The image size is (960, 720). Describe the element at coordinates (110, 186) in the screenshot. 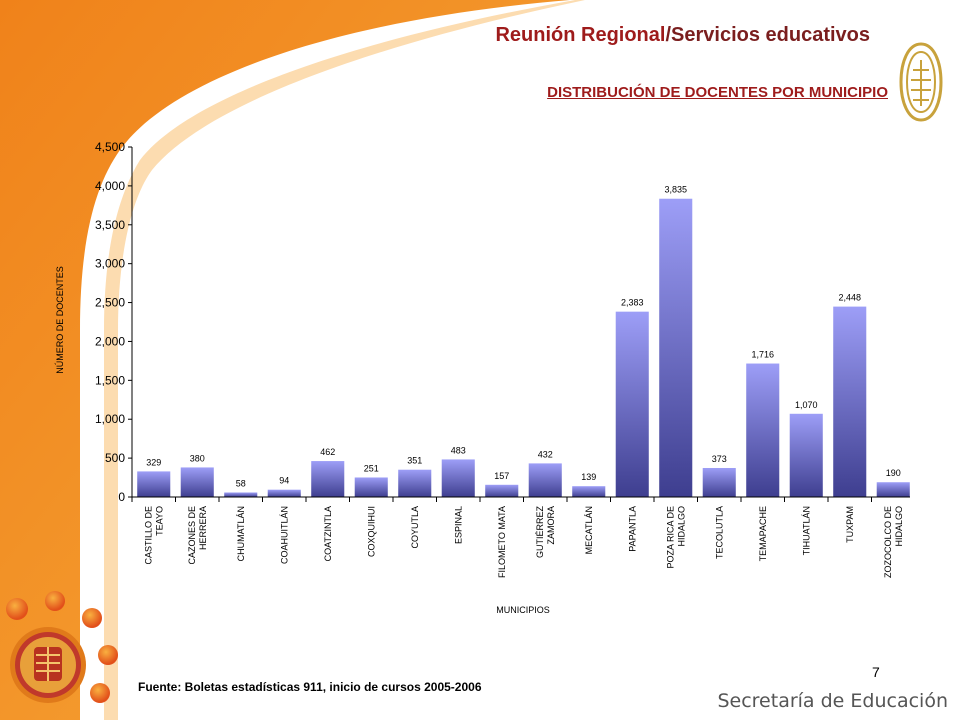

I see `y-tick-label: 4,000` at that location.